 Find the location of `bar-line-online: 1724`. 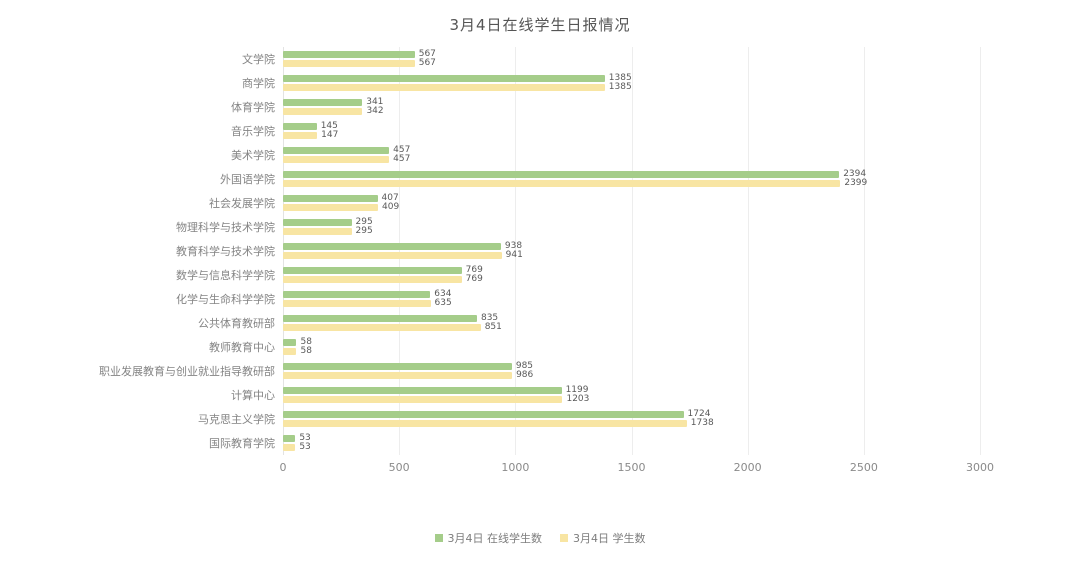

bar-line-online: 1724 is located at coordinates (631, 414).